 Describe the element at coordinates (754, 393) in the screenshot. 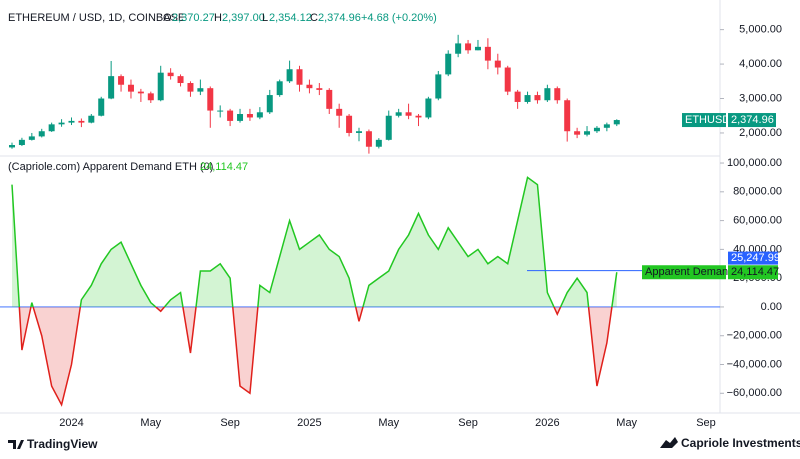

I see `y-tick-label: −60,000.00` at that location.